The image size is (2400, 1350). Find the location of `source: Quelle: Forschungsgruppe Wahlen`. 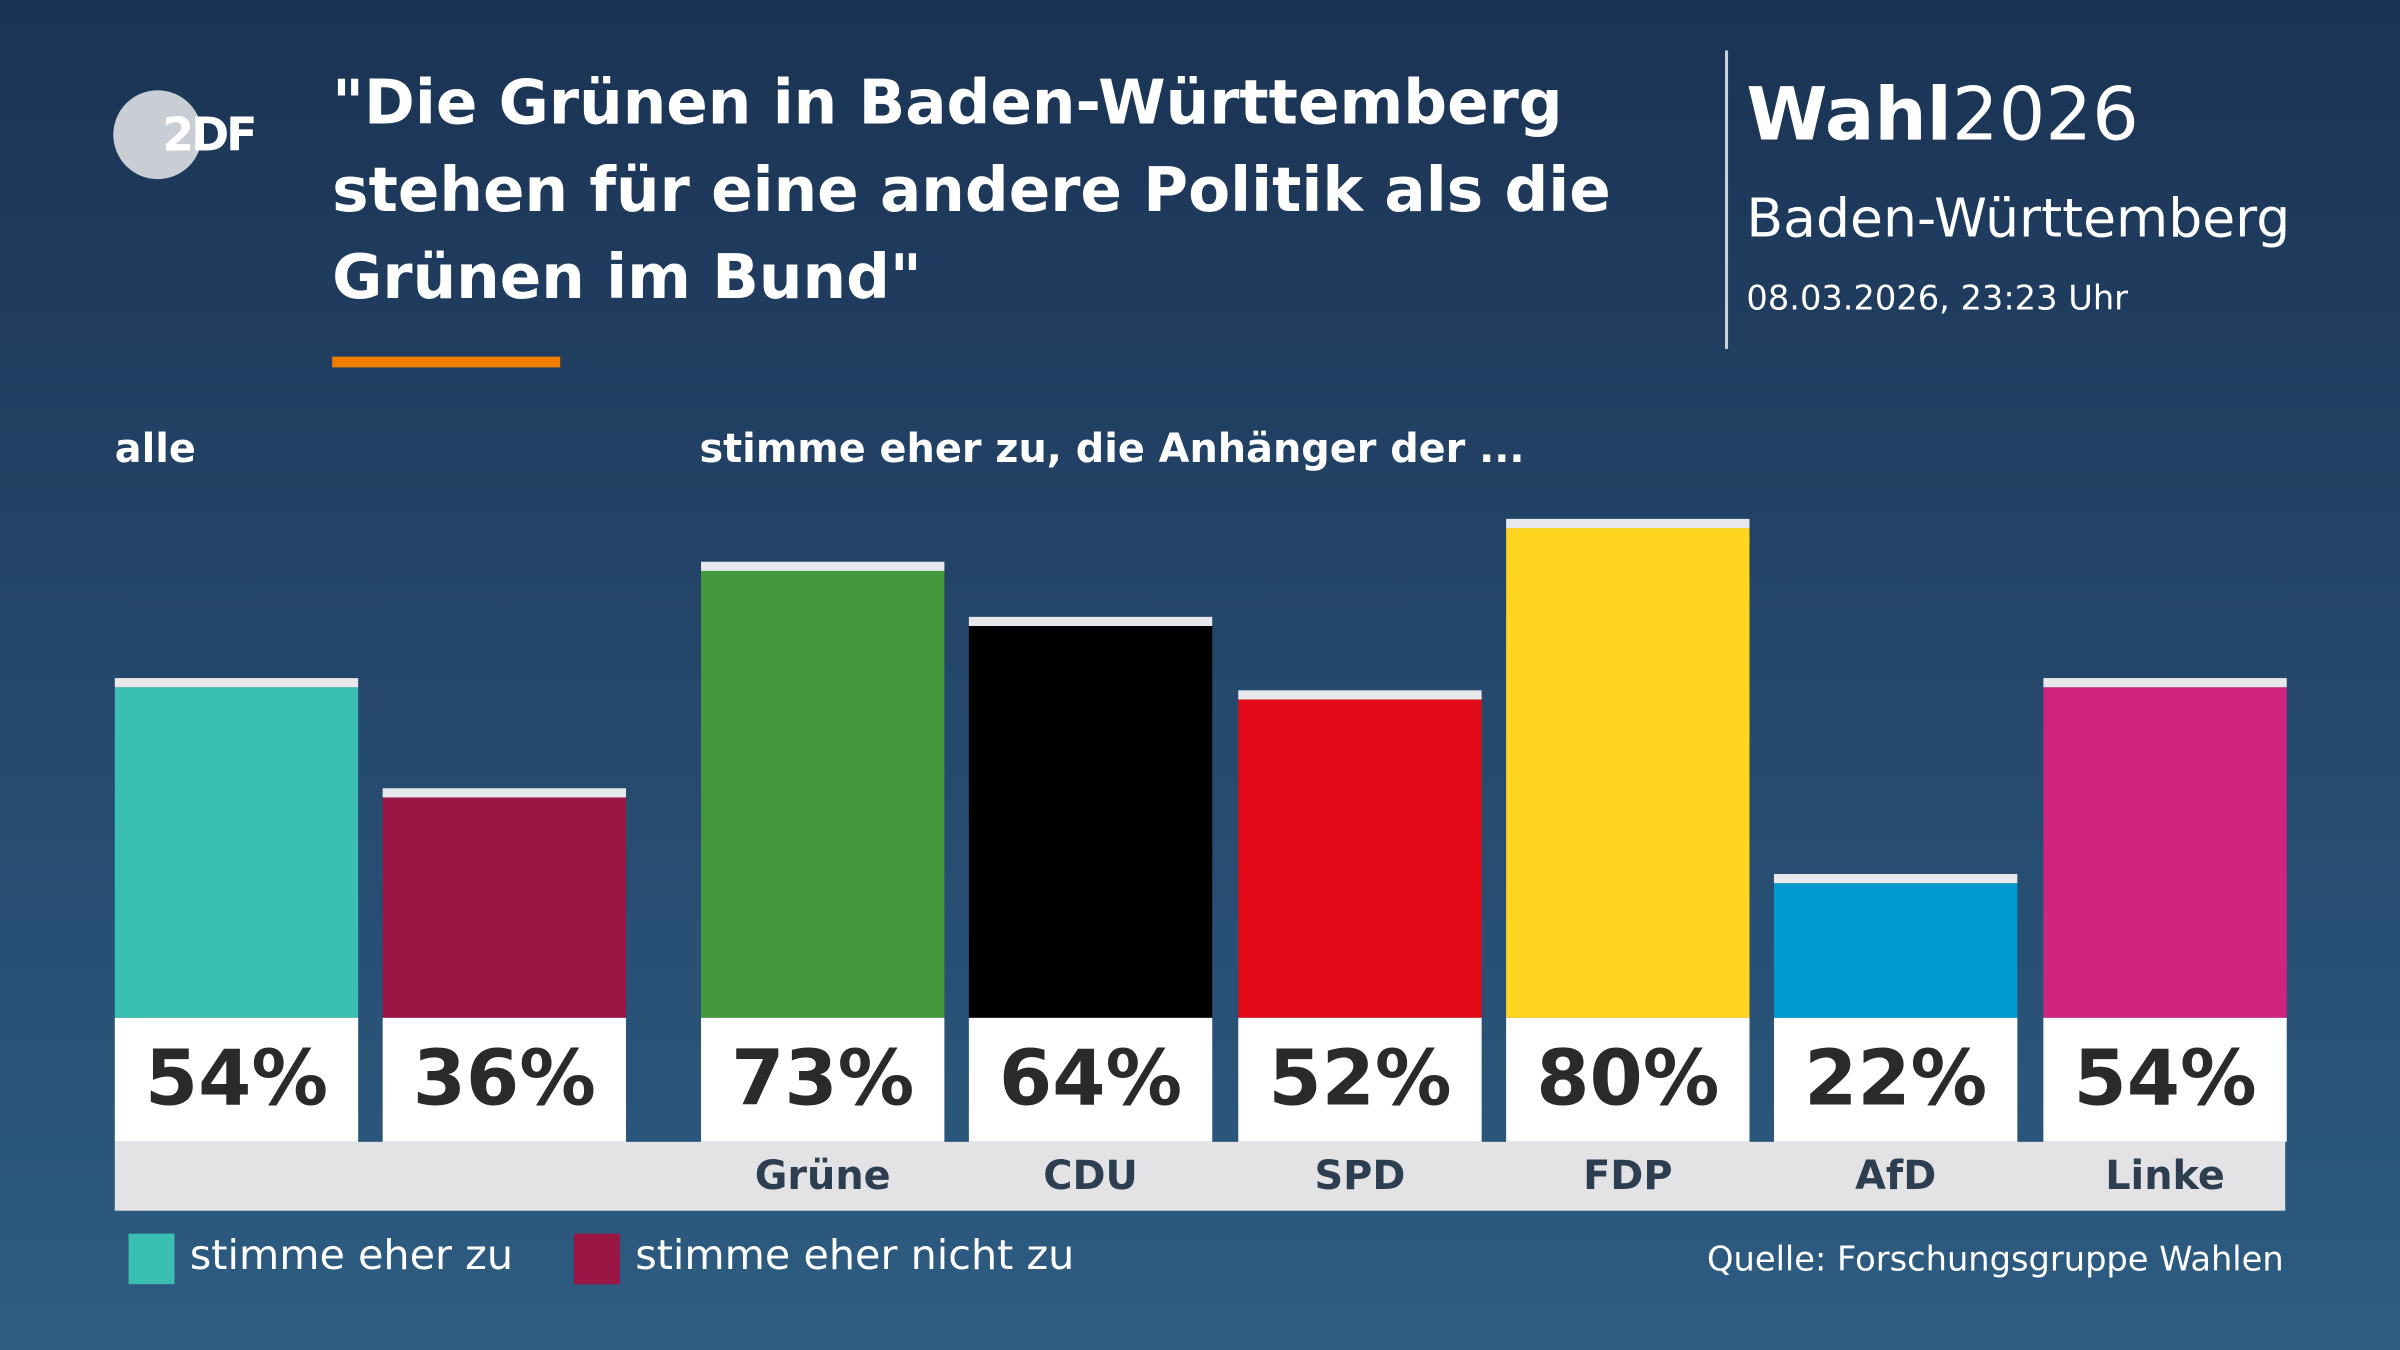

source: Quelle: Forschungsgruppe Wahlen is located at coordinates (1995, 1259).